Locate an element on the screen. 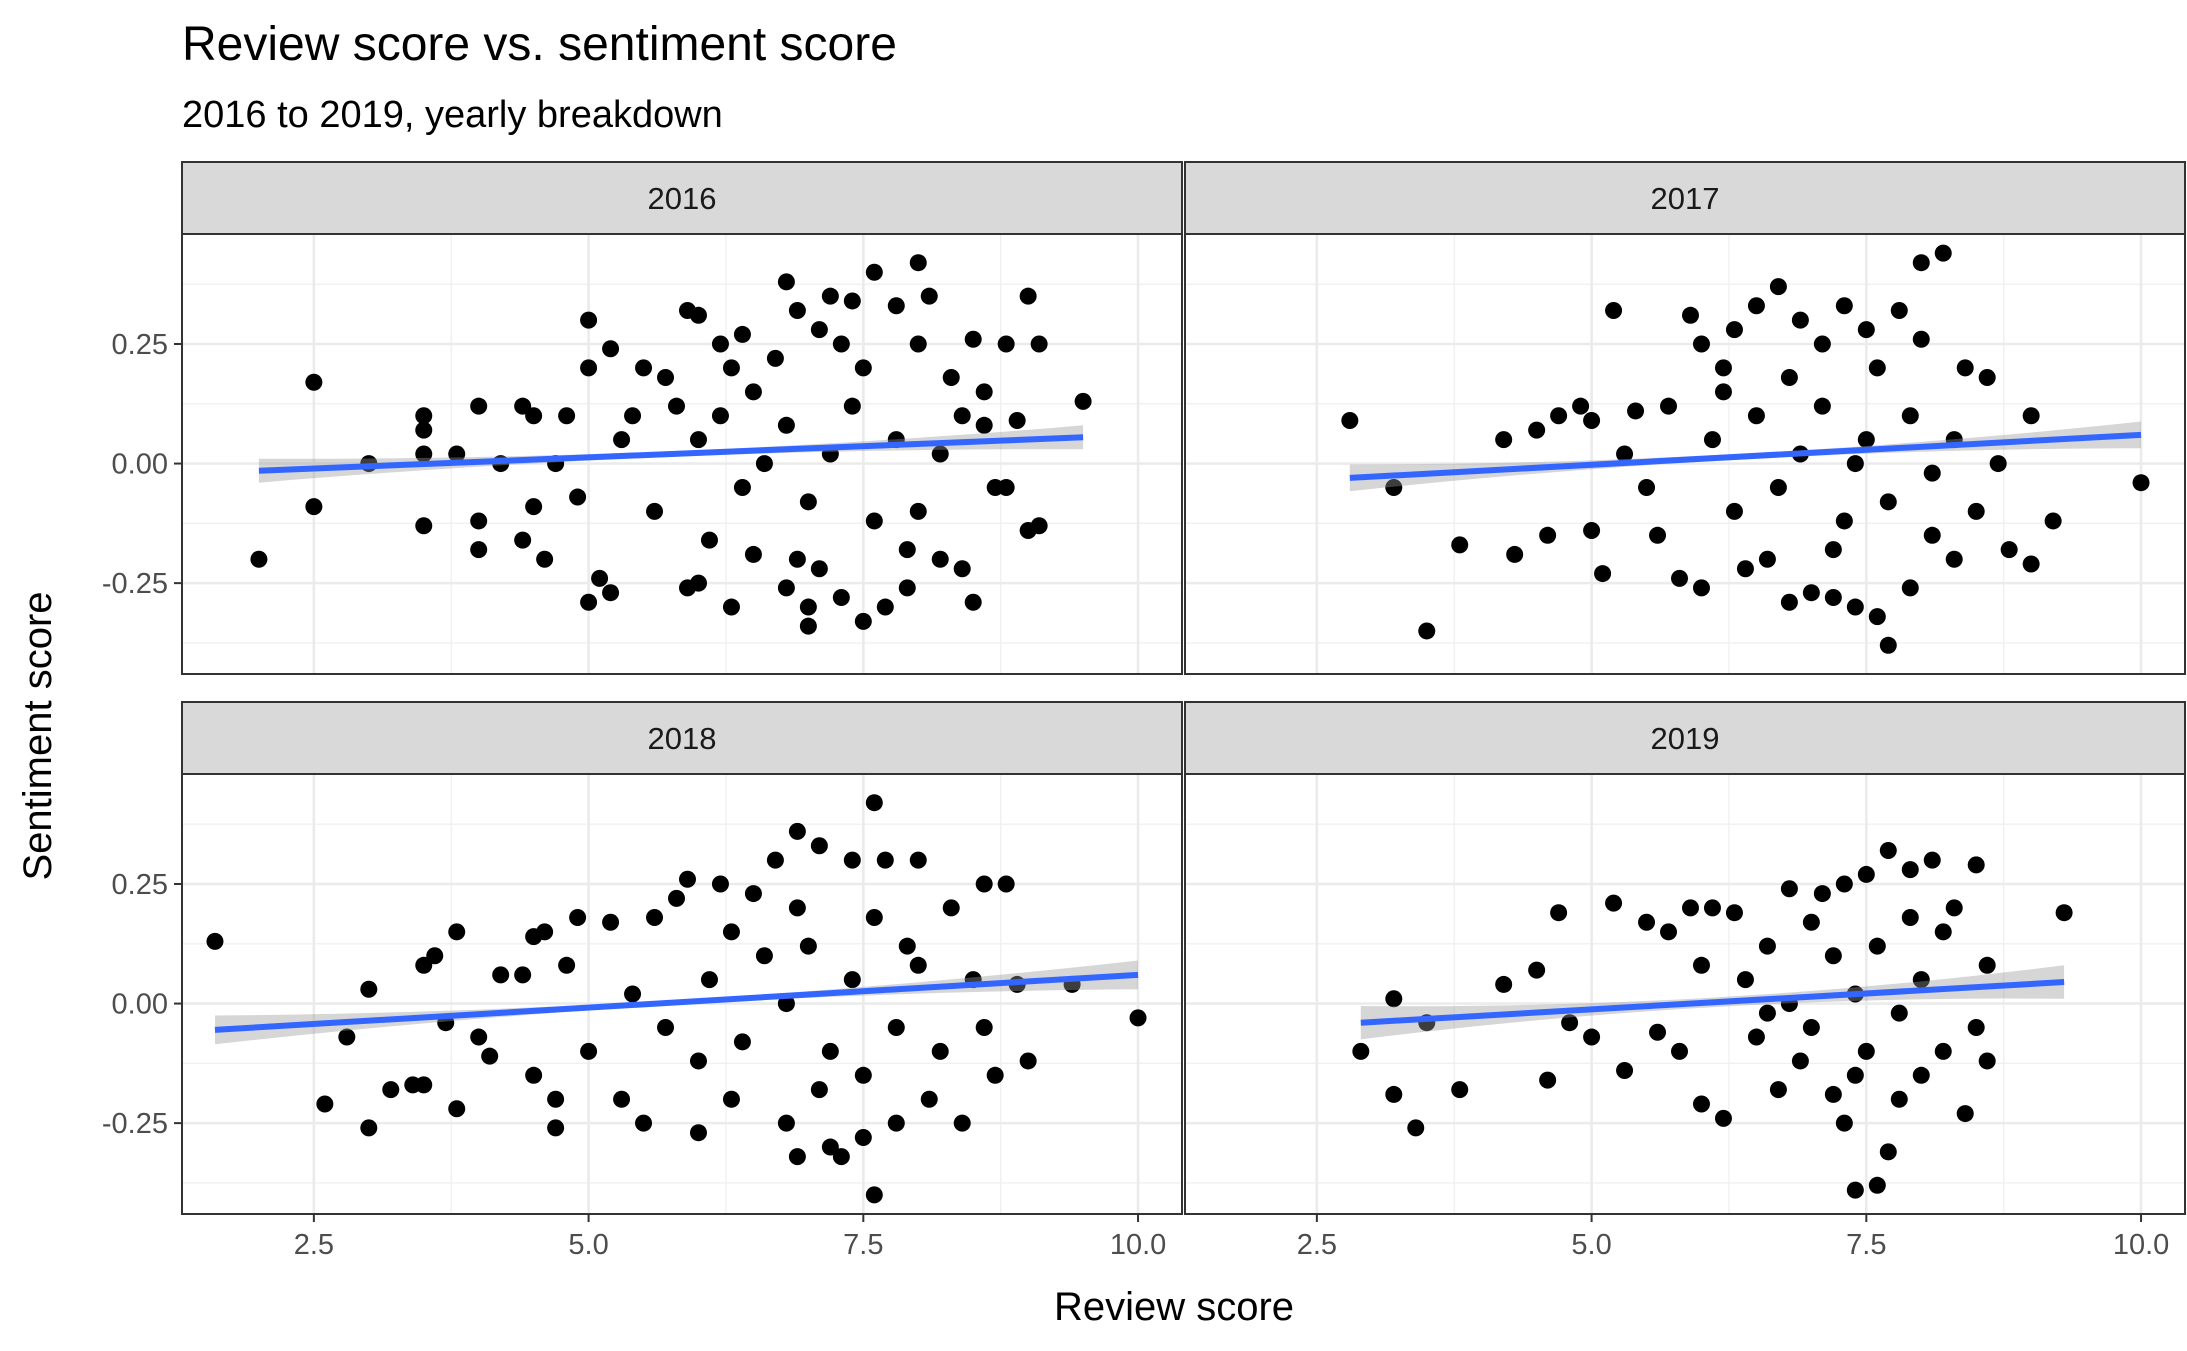 The width and height of the screenshot is (2187, 1351). facet-strip-label: 2017 is located at coordinates (1685, 198).